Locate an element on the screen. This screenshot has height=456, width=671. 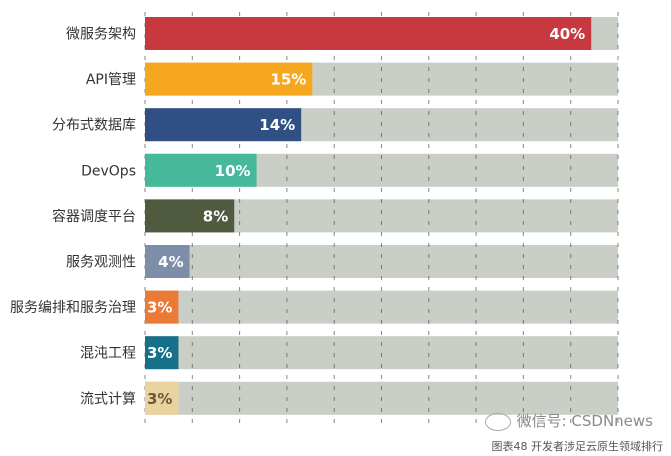
category-label: 微服务架构 is located at coordinates (101, 35).